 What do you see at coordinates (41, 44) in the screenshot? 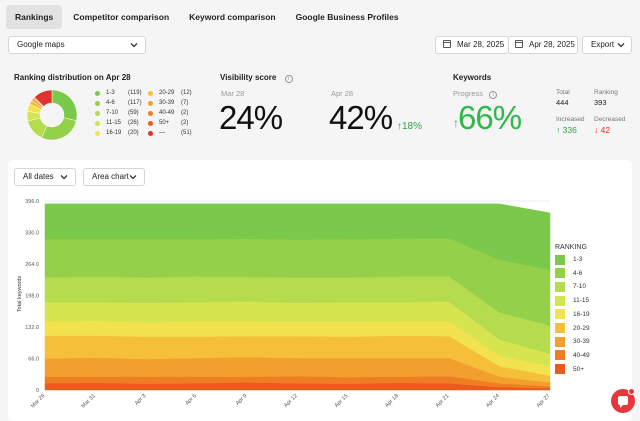
I see `source-select-value: Google maps` at bounding box center [41, 44].